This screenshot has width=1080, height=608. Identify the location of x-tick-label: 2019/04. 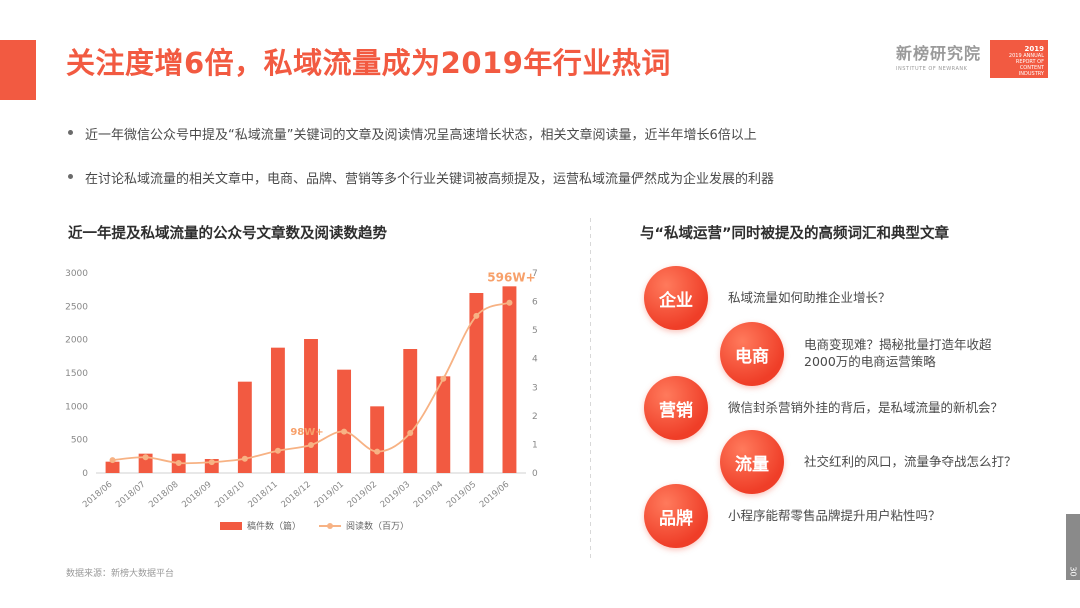
(428, 495).